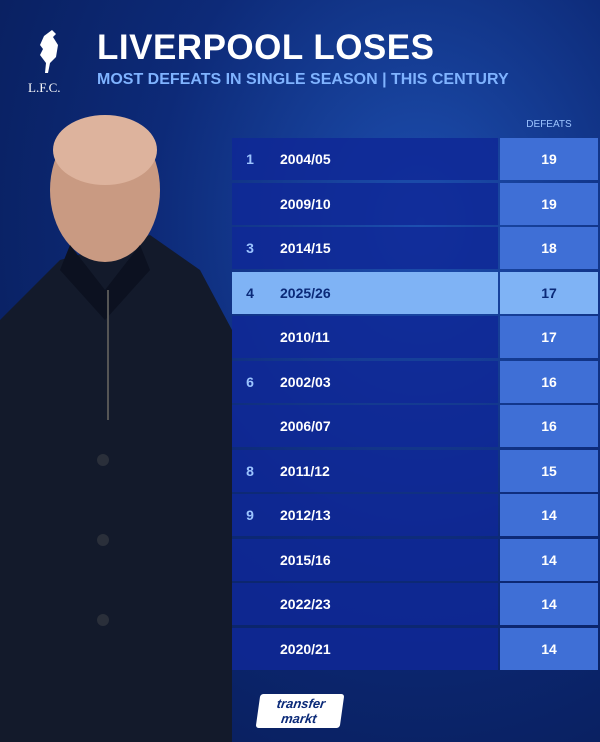 Image resolution: width=600 pixels, height=742 pixels. I want to click on season-cell: 2004/05, so click(383, 159).